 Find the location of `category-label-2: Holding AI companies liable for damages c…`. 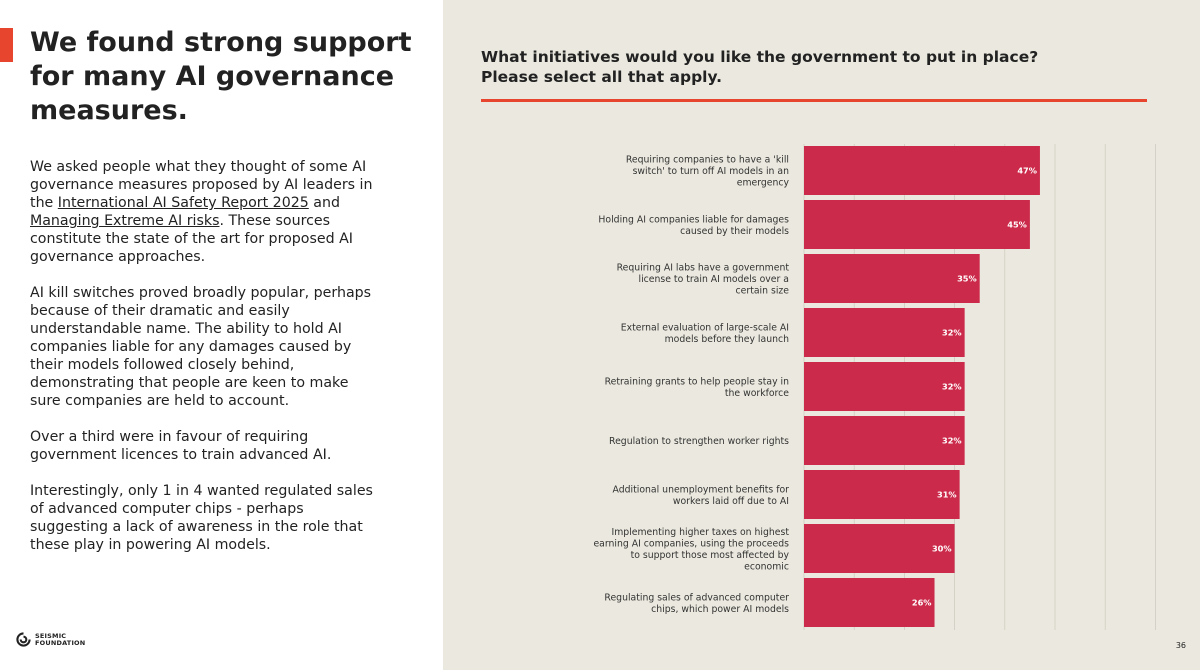

category-label-2: Holding AI companies liable for damages c… is located at coordinates (693, 225).